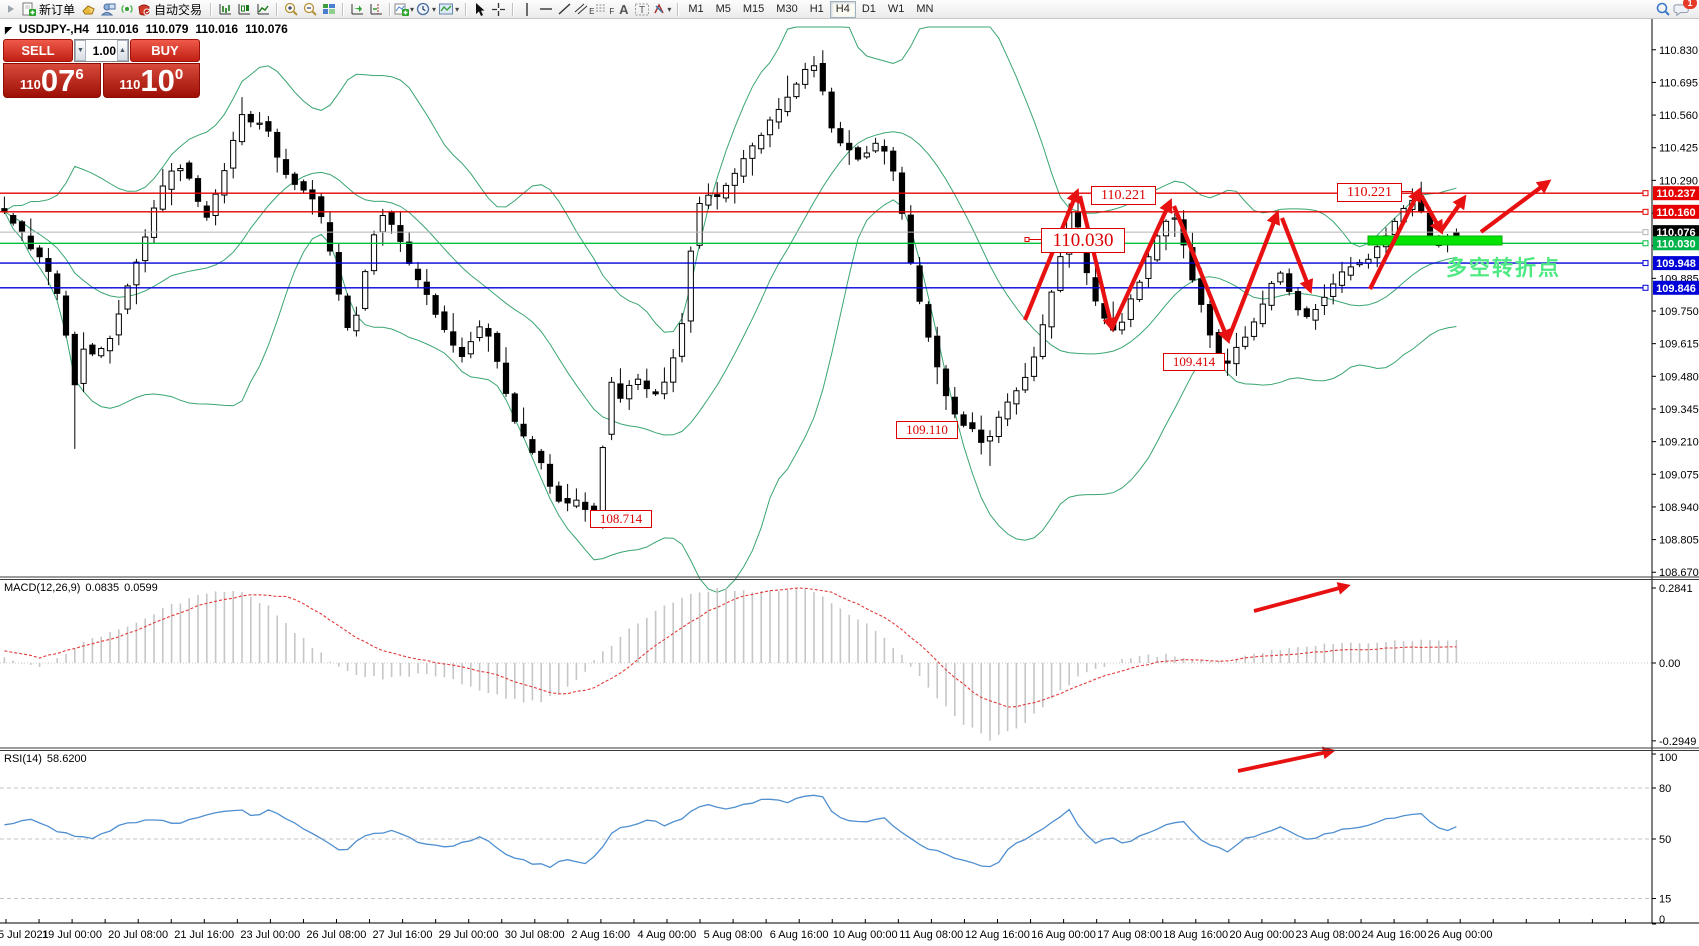 The height and width of the screenshot is (946, 1699). Describe the element at coordinates (45, 759) in the screenshot. I see `rsi-label-line: RSI(14) 58.6200` at that location.